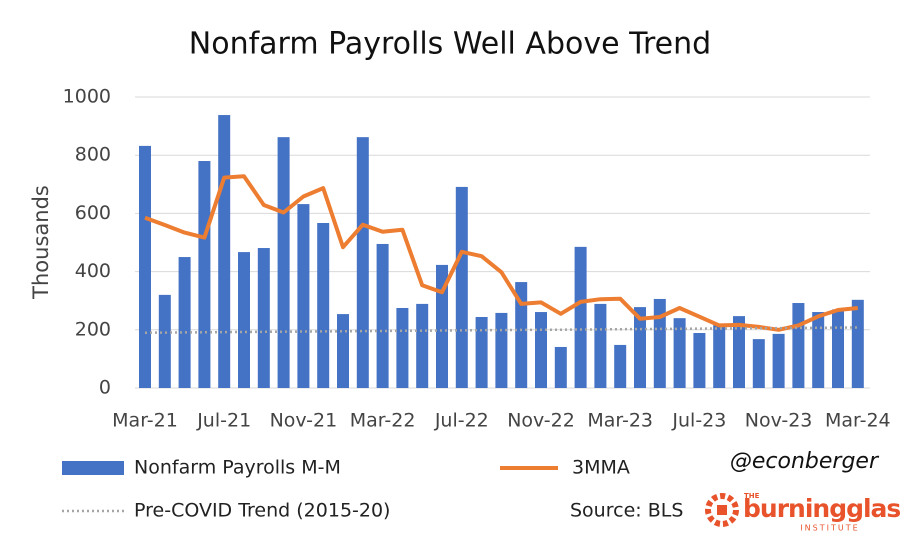  What do you see at coordinates (93, 329) in the screenshot?
I see `y-tick-label: 200` at bounding box center [93, 329].